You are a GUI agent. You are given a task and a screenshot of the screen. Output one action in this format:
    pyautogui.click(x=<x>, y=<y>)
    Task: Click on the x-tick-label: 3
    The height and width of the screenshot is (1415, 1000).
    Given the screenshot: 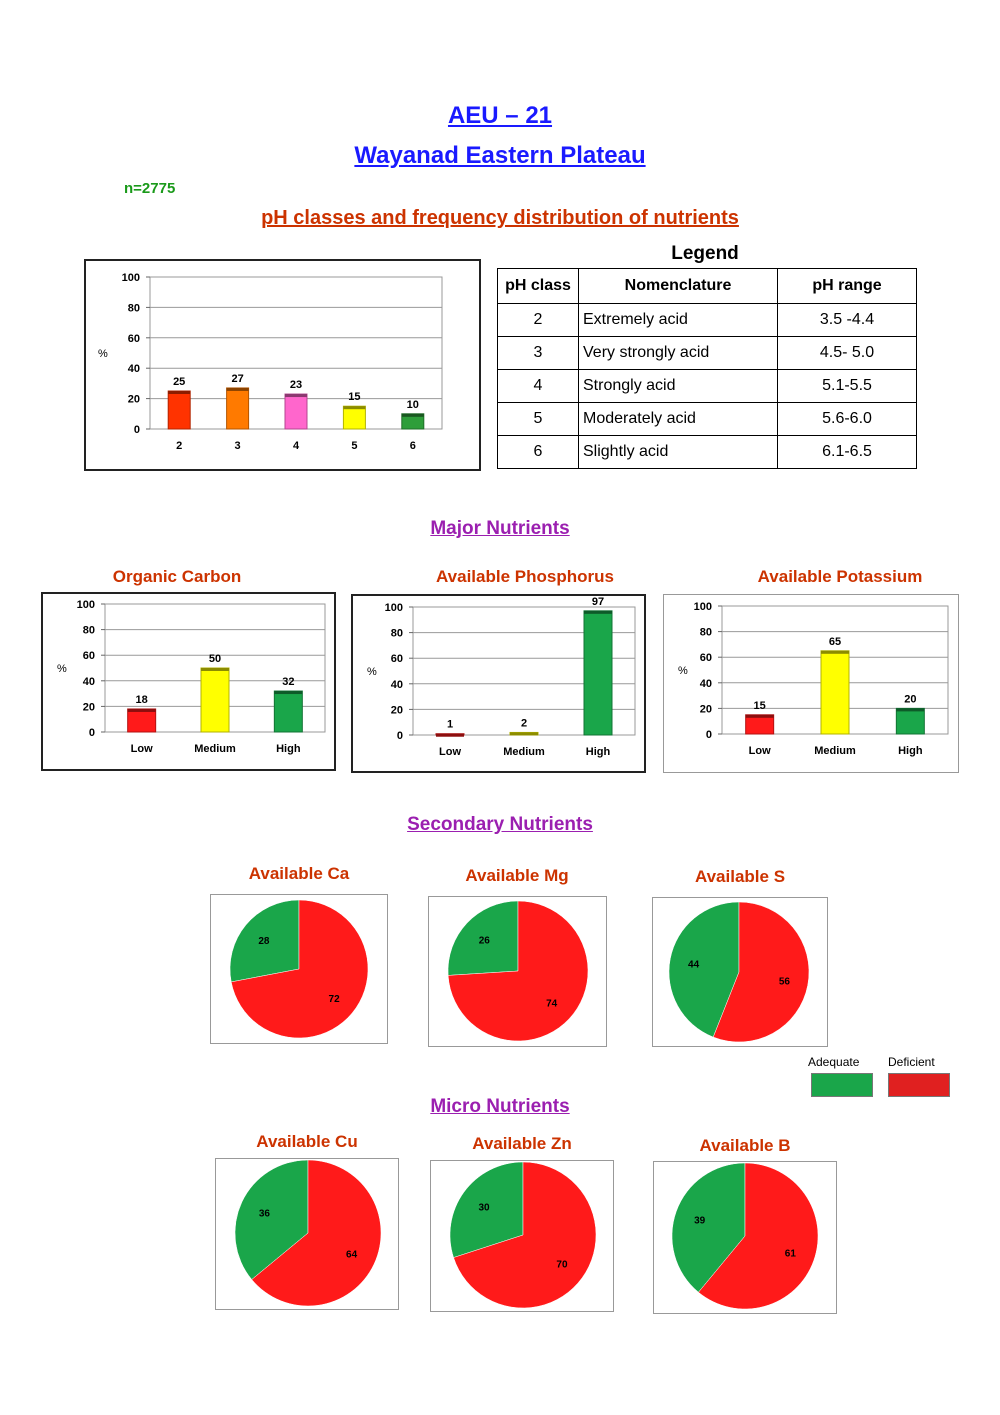 What is the action you would take?
    pyautogui.click(x=238, y=446)
    